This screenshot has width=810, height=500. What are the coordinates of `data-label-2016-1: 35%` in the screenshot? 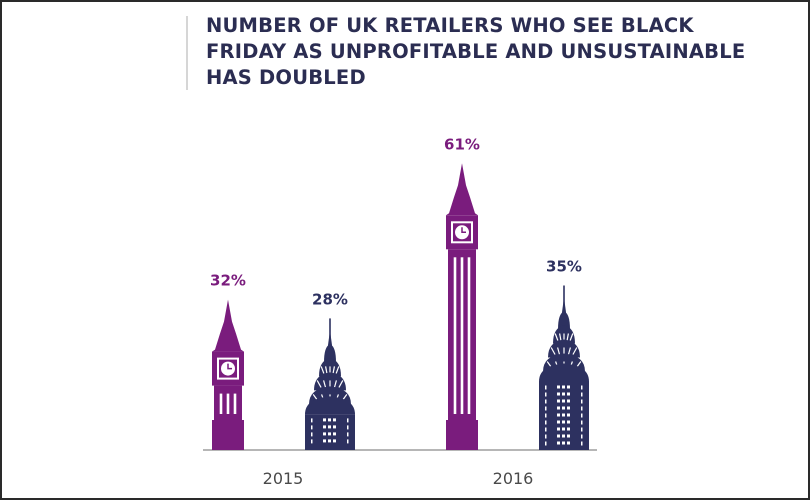 It's located at (564, 267).